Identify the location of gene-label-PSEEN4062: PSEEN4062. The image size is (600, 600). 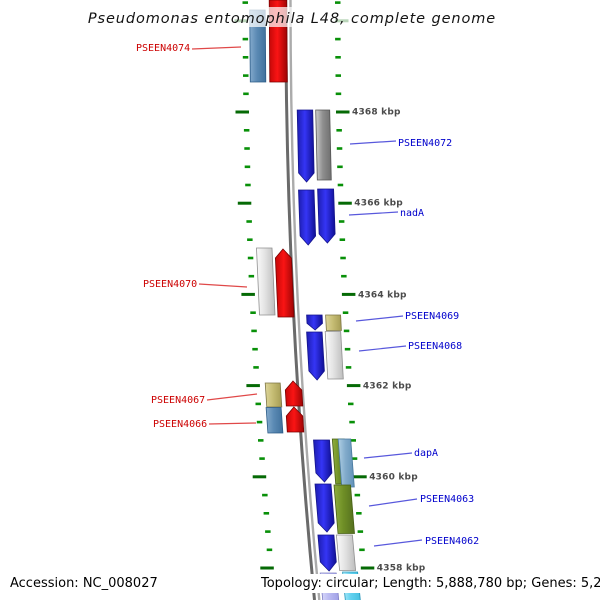
(452, 541).